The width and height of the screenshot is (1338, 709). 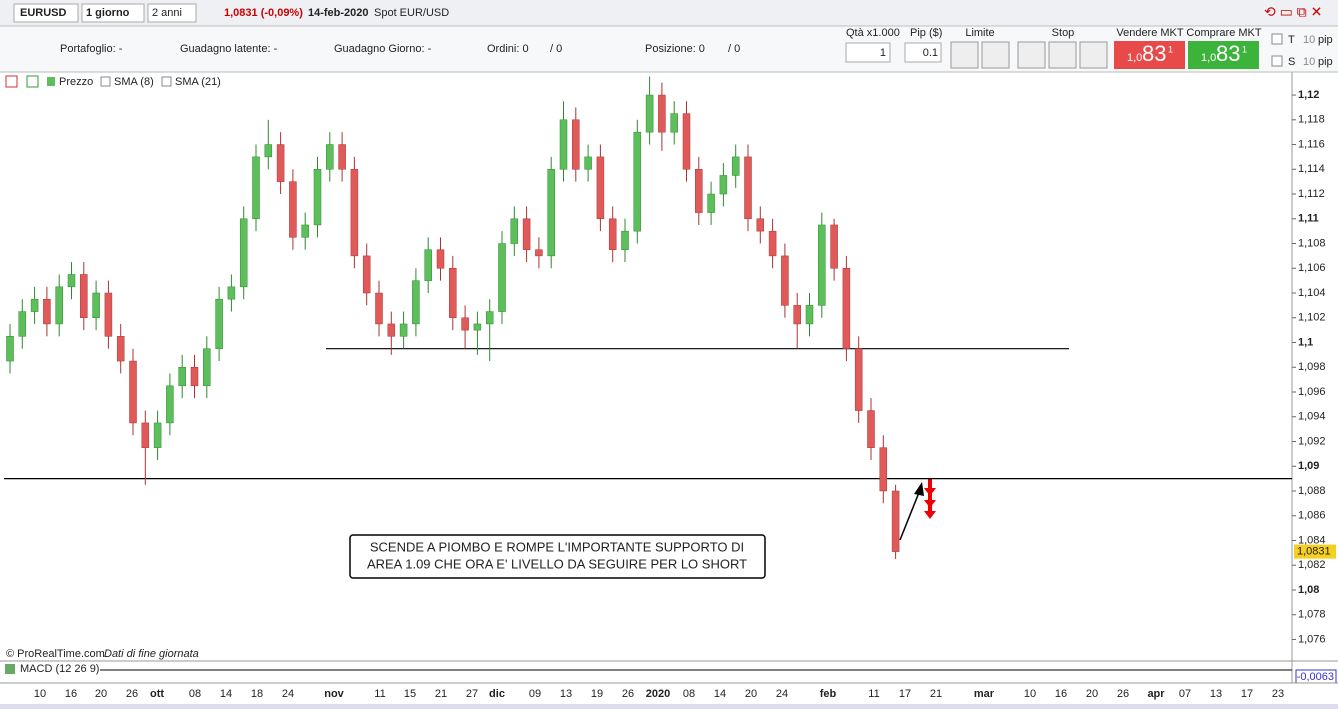 I want to click on buy-label: Comprare MKT, so click(x=1223, y=33).